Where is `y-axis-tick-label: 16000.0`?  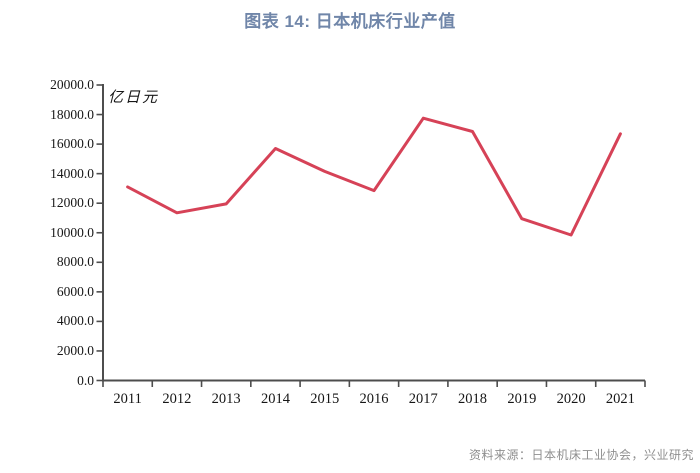 y-axis-tick-label: 16000.0 is located at coordinates (72, 144).